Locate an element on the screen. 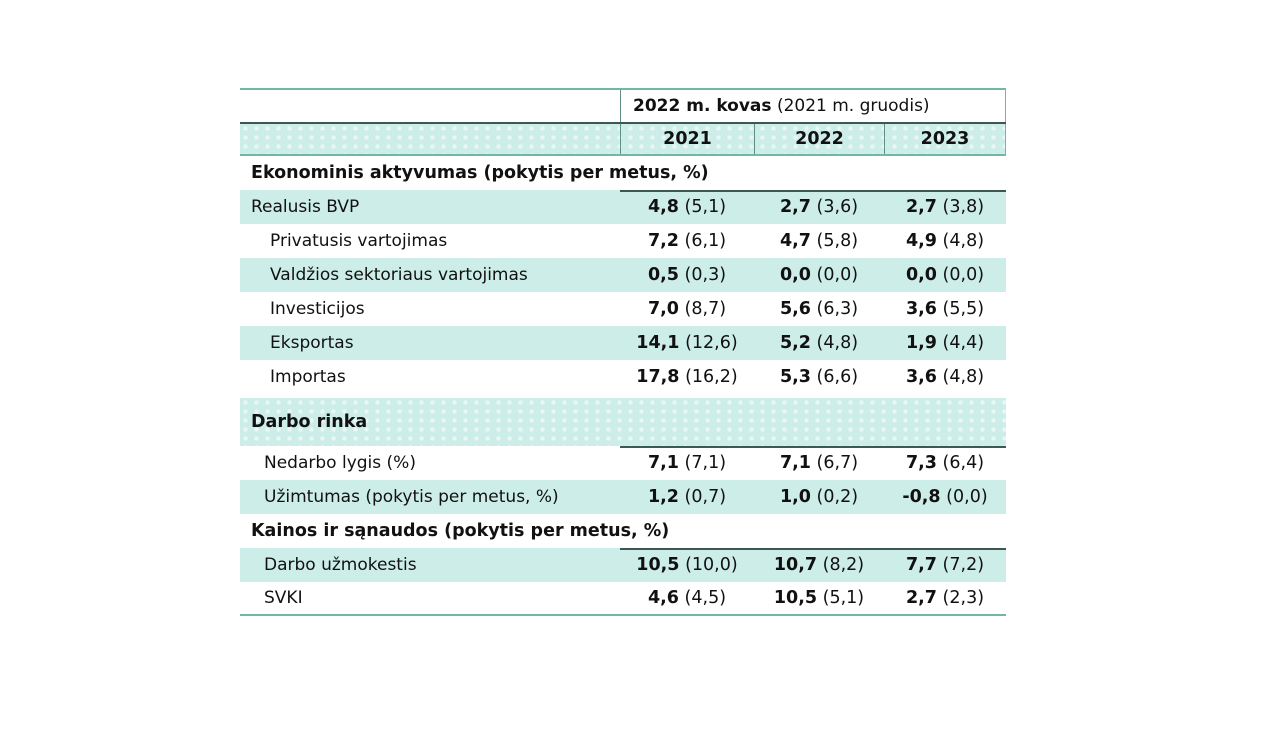 The height and width of the screenshot is (745, 1287). value-cell: 4,7 (5,8) is located at coordinates (819, 241).